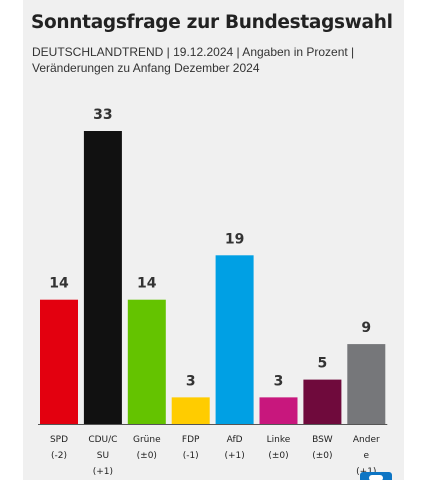  Describe the element at coordinates (191, 456) in the screenshot. I see `change-label-fdp: (-1)` at that location.